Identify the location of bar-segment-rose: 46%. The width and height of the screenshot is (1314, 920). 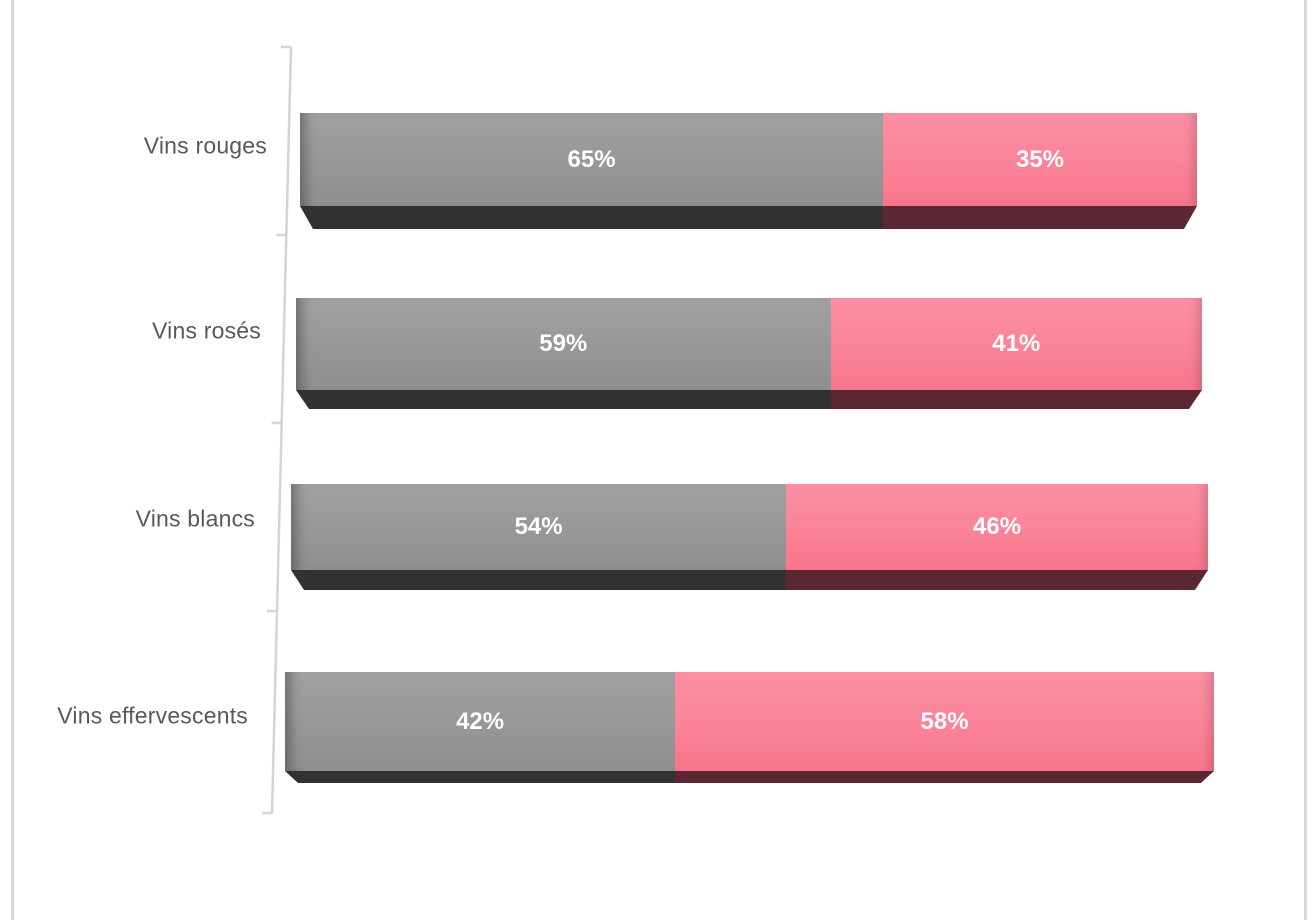
(997, 527).